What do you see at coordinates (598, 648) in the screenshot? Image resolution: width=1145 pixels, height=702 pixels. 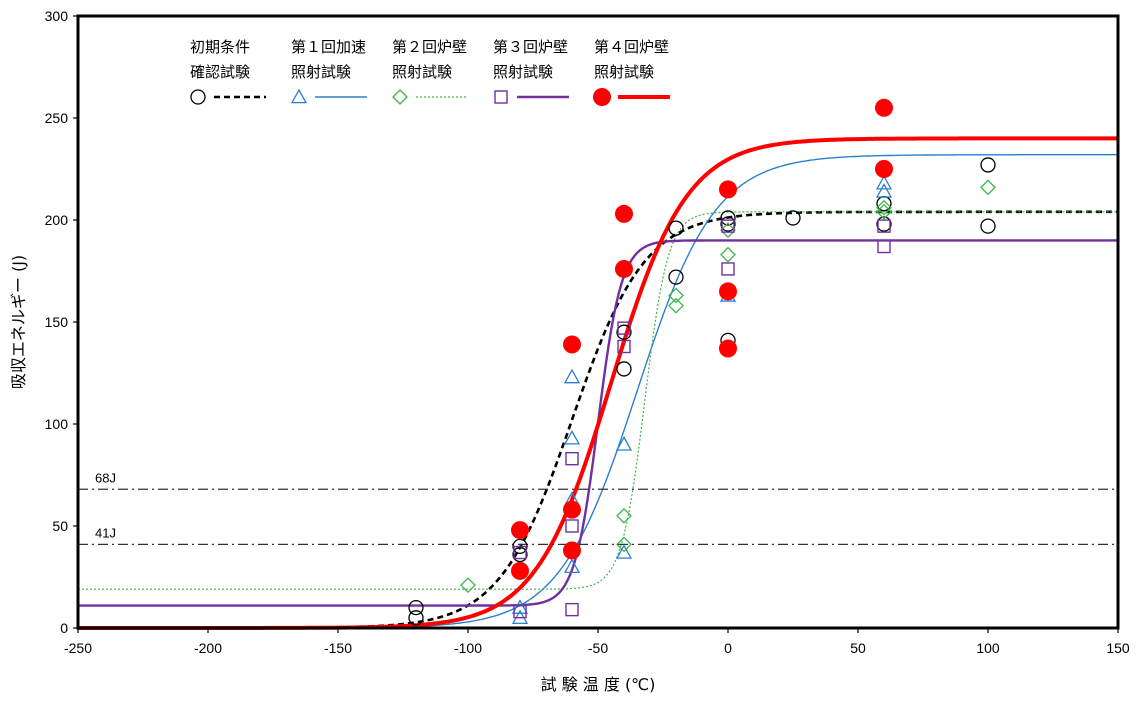 I see `x-tick-label: -50` at bounding box center [598, 648].